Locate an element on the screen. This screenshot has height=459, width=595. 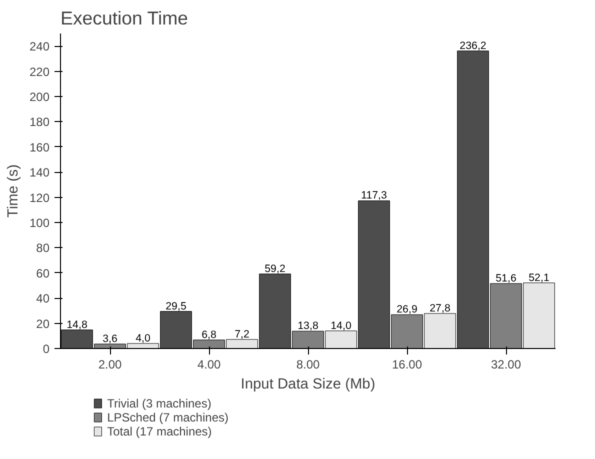
y-tick-label: 160 is located at coordinates (39, 147).